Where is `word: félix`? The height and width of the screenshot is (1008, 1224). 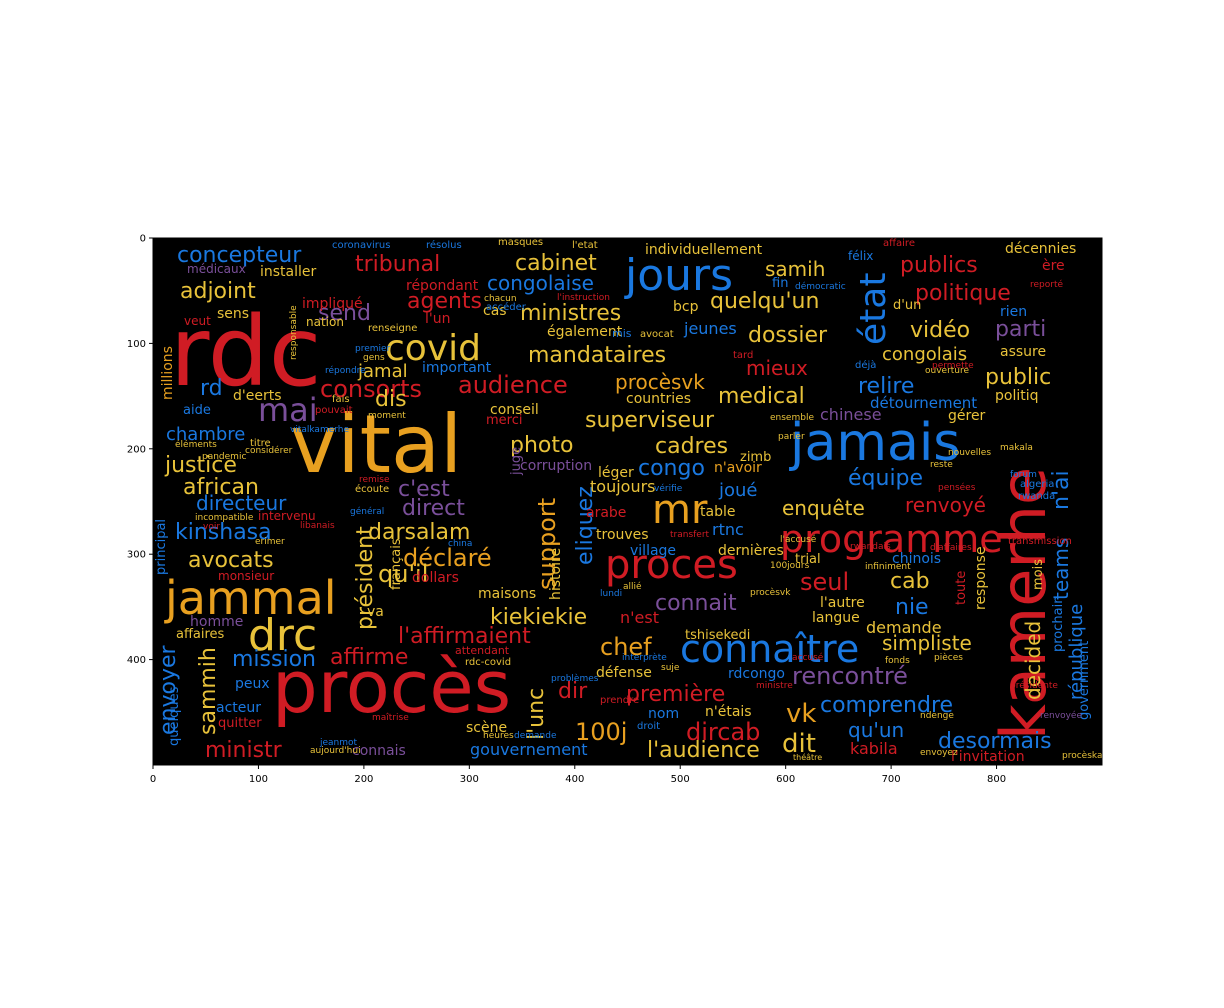 word: félix is located at coordinates (860, 256).